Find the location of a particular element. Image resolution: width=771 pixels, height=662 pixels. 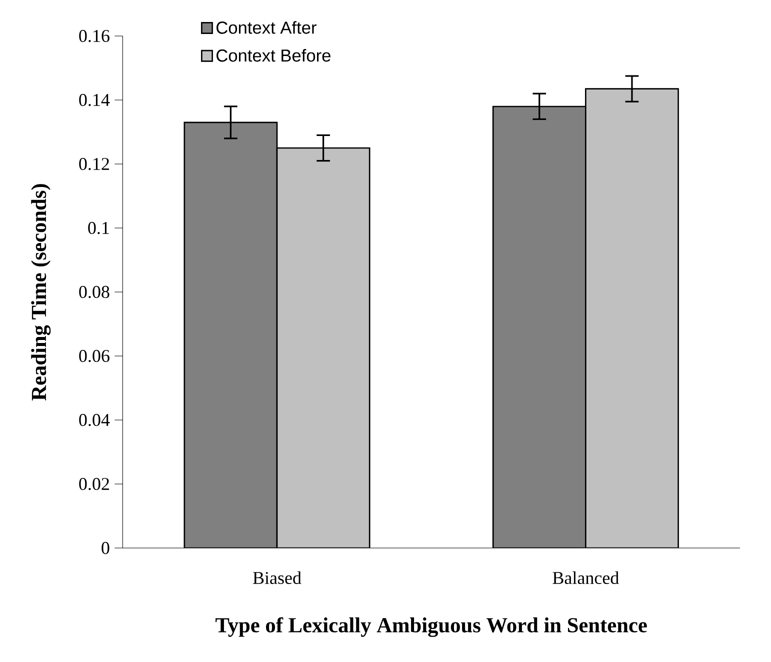

y-tick-label: 0.06 is located at coordinates (94, 356).